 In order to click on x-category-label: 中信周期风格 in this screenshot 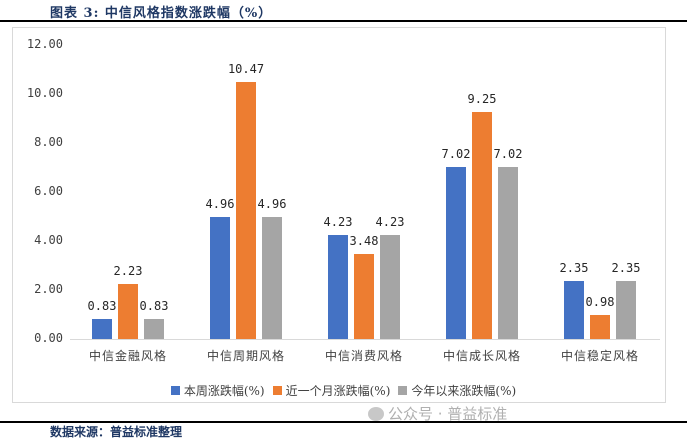, I will do `click(245, 356)`.